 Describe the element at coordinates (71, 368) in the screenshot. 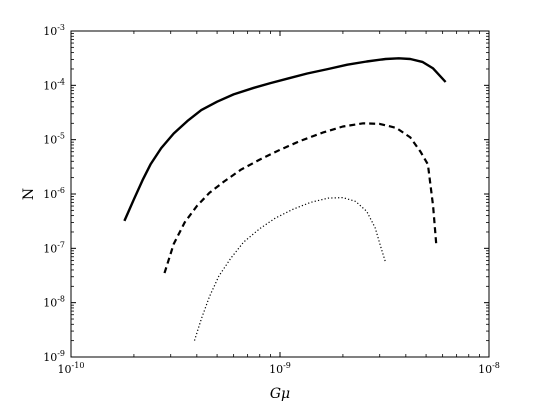

I see `x-tick-label: 10⁻¹⁰` at that location.